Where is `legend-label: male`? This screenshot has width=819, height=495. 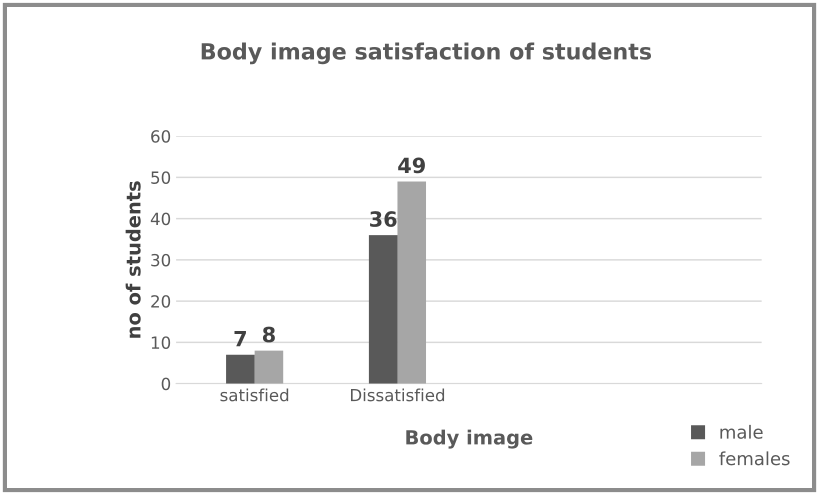 legend-label: male is located at coordinates (741, 431).